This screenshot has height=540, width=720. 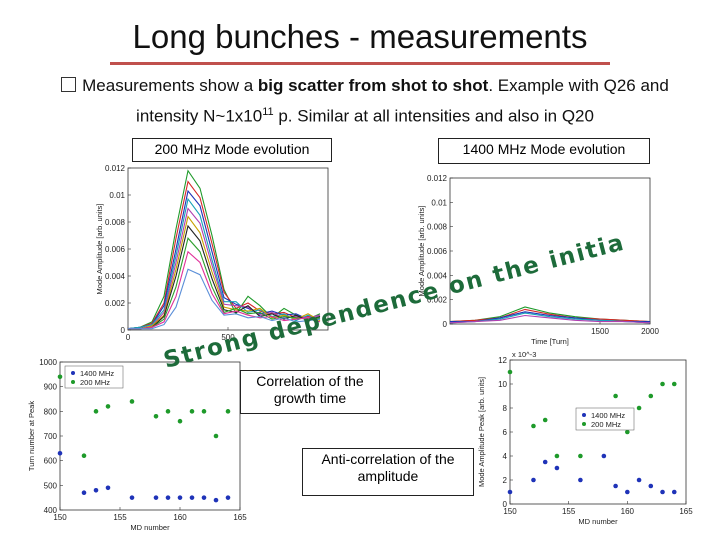 What do you see at coordinates (550, 341) in the screenshot?
I see `x-axis-label: Time [Turn]` at bounding box center [550, 341].